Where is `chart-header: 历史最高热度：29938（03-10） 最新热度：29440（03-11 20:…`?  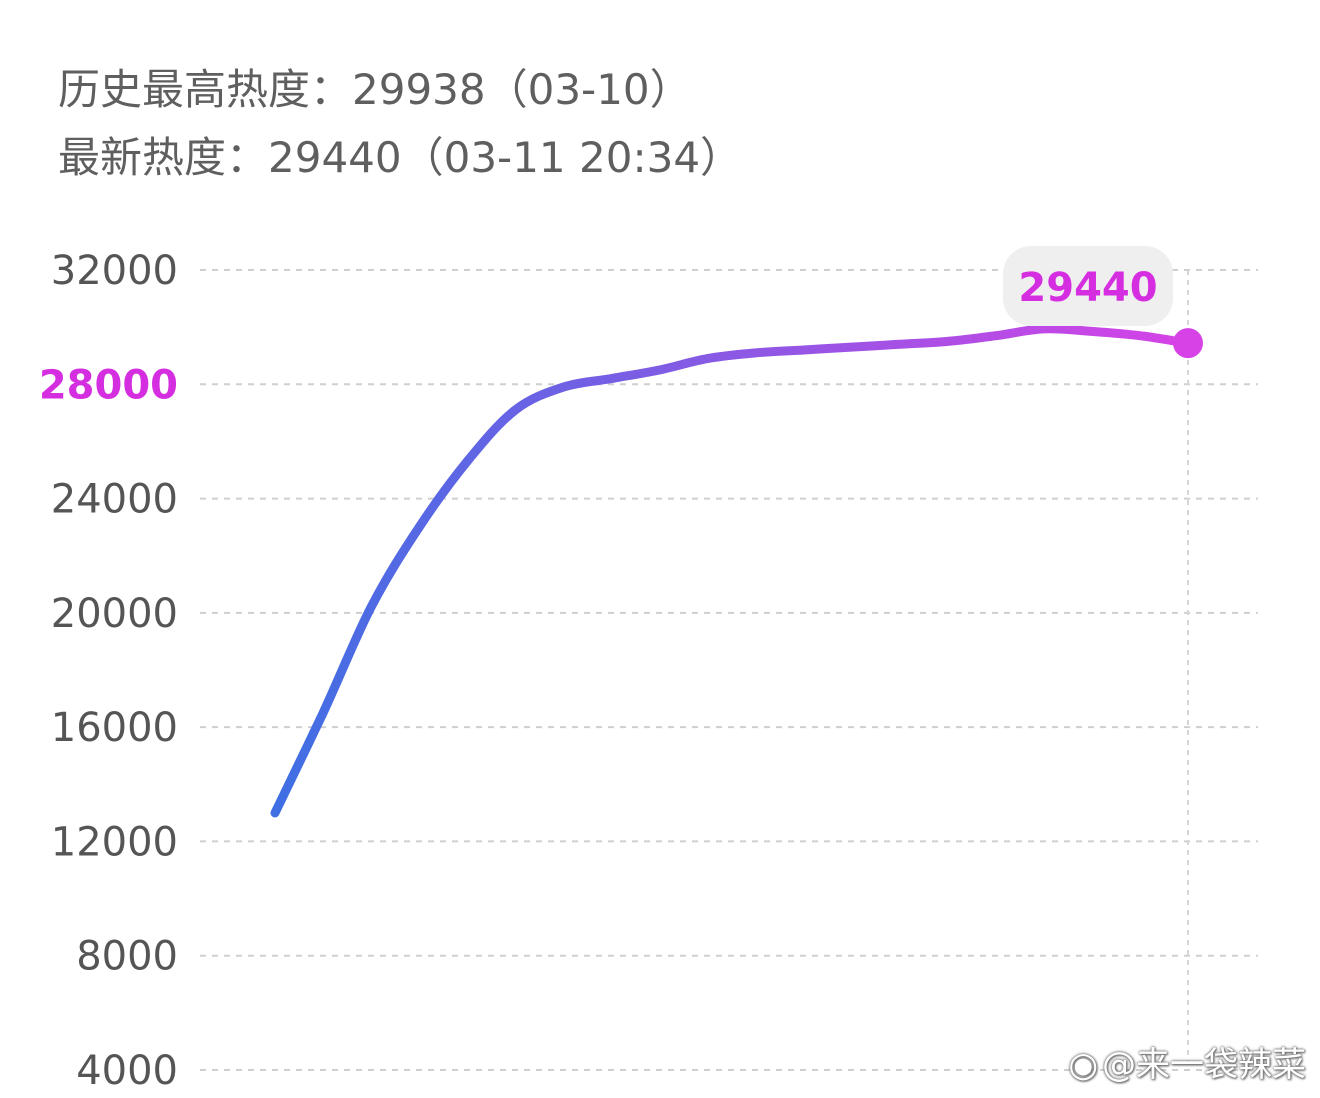 chart-header: 历史最高热度：29938（03-10） 最新热度：29440（03-11 20:… is located at coordinates (400, 124).